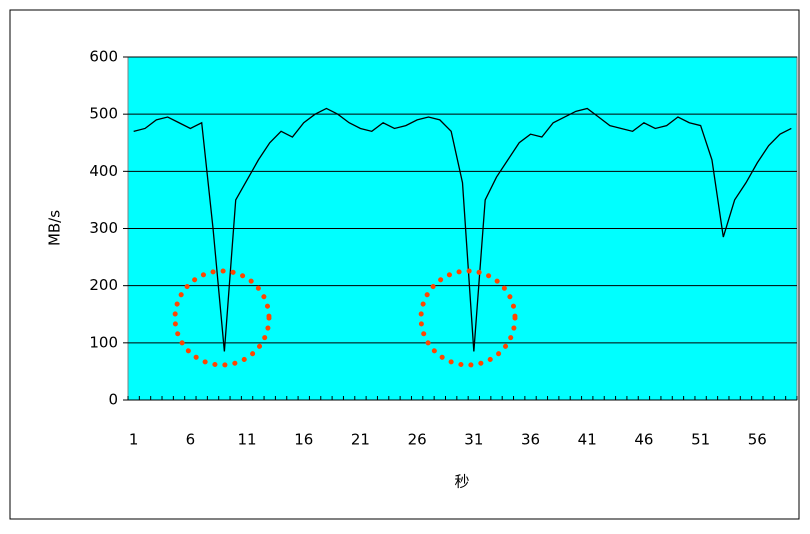 The height and width of the screenshot is (534, 810). I want to click on y-tick-label: 500, so click(103, 114).